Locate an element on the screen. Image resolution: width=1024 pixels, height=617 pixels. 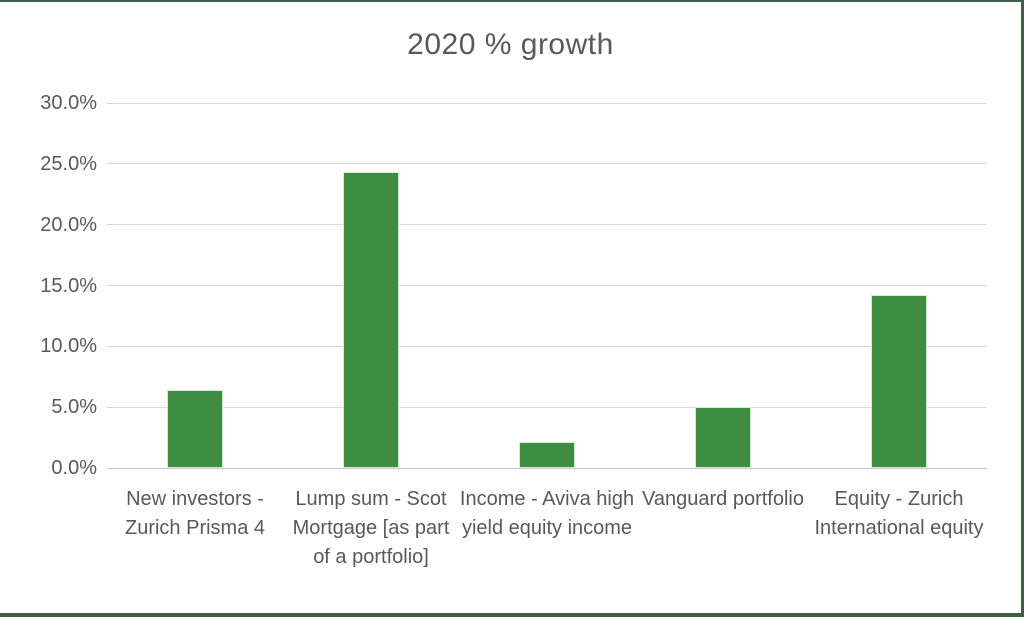
y-axis: 0.0% 5.0% 10.0% 15.0% 20.0% 25.0% 30.0% is located at coordinates (48, 285).